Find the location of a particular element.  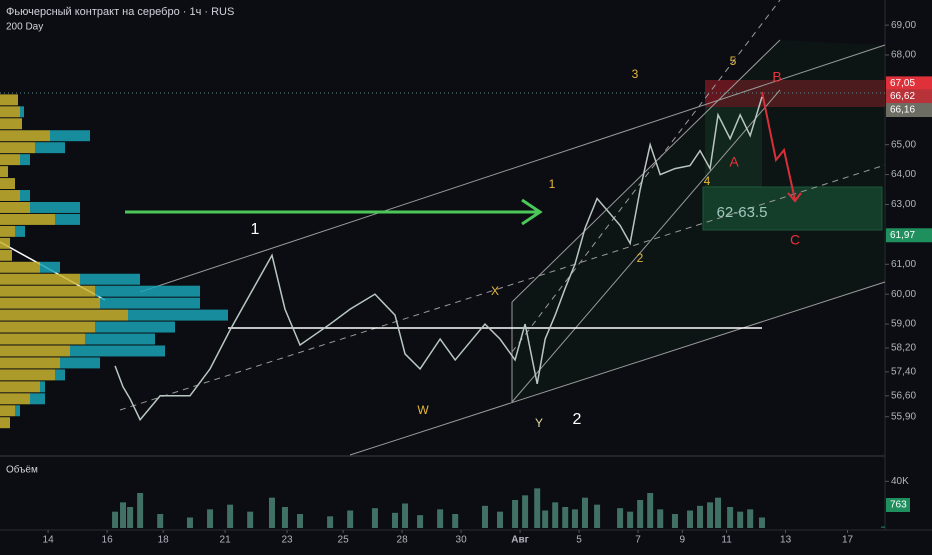

volume-title: Объём is located at coordinates (22, 470).